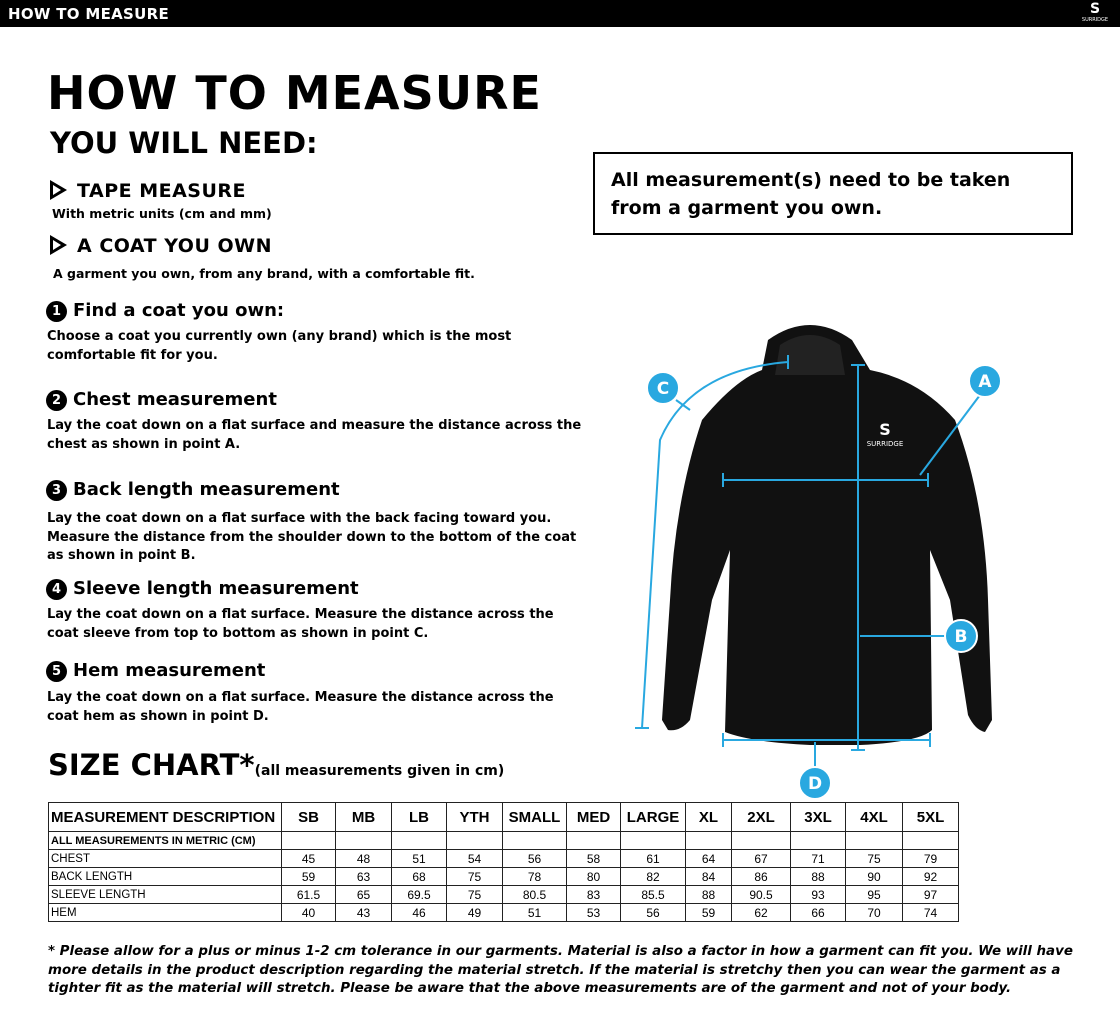 The image size is (1120, 1013). What do you see at coordinates (534, 876) in the screenshot?
I see `measurement-cell: 78` at bounding box center [534, 876].